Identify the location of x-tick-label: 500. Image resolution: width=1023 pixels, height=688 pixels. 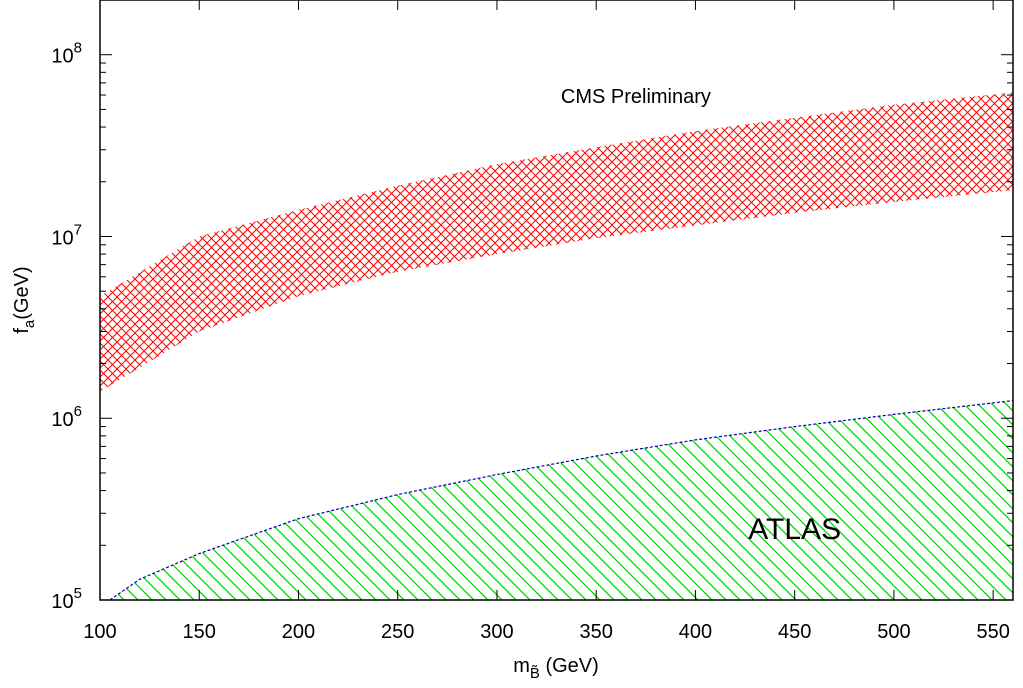
(893, 632).